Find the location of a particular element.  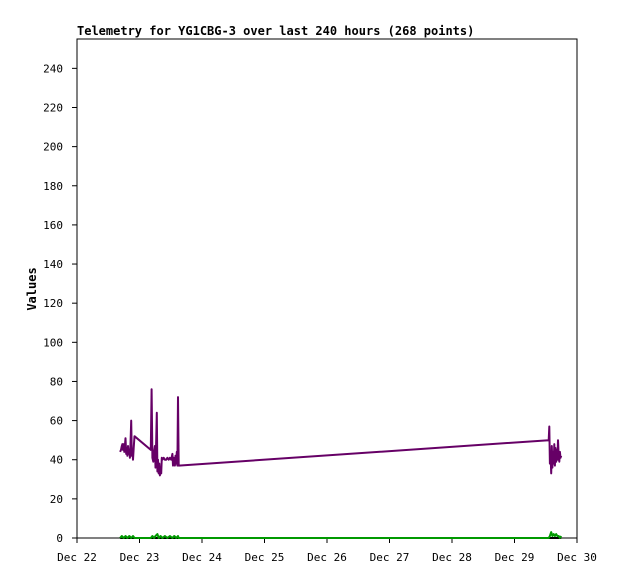

x-tick-label: Dec 23 is located at coordinates (140, 557).